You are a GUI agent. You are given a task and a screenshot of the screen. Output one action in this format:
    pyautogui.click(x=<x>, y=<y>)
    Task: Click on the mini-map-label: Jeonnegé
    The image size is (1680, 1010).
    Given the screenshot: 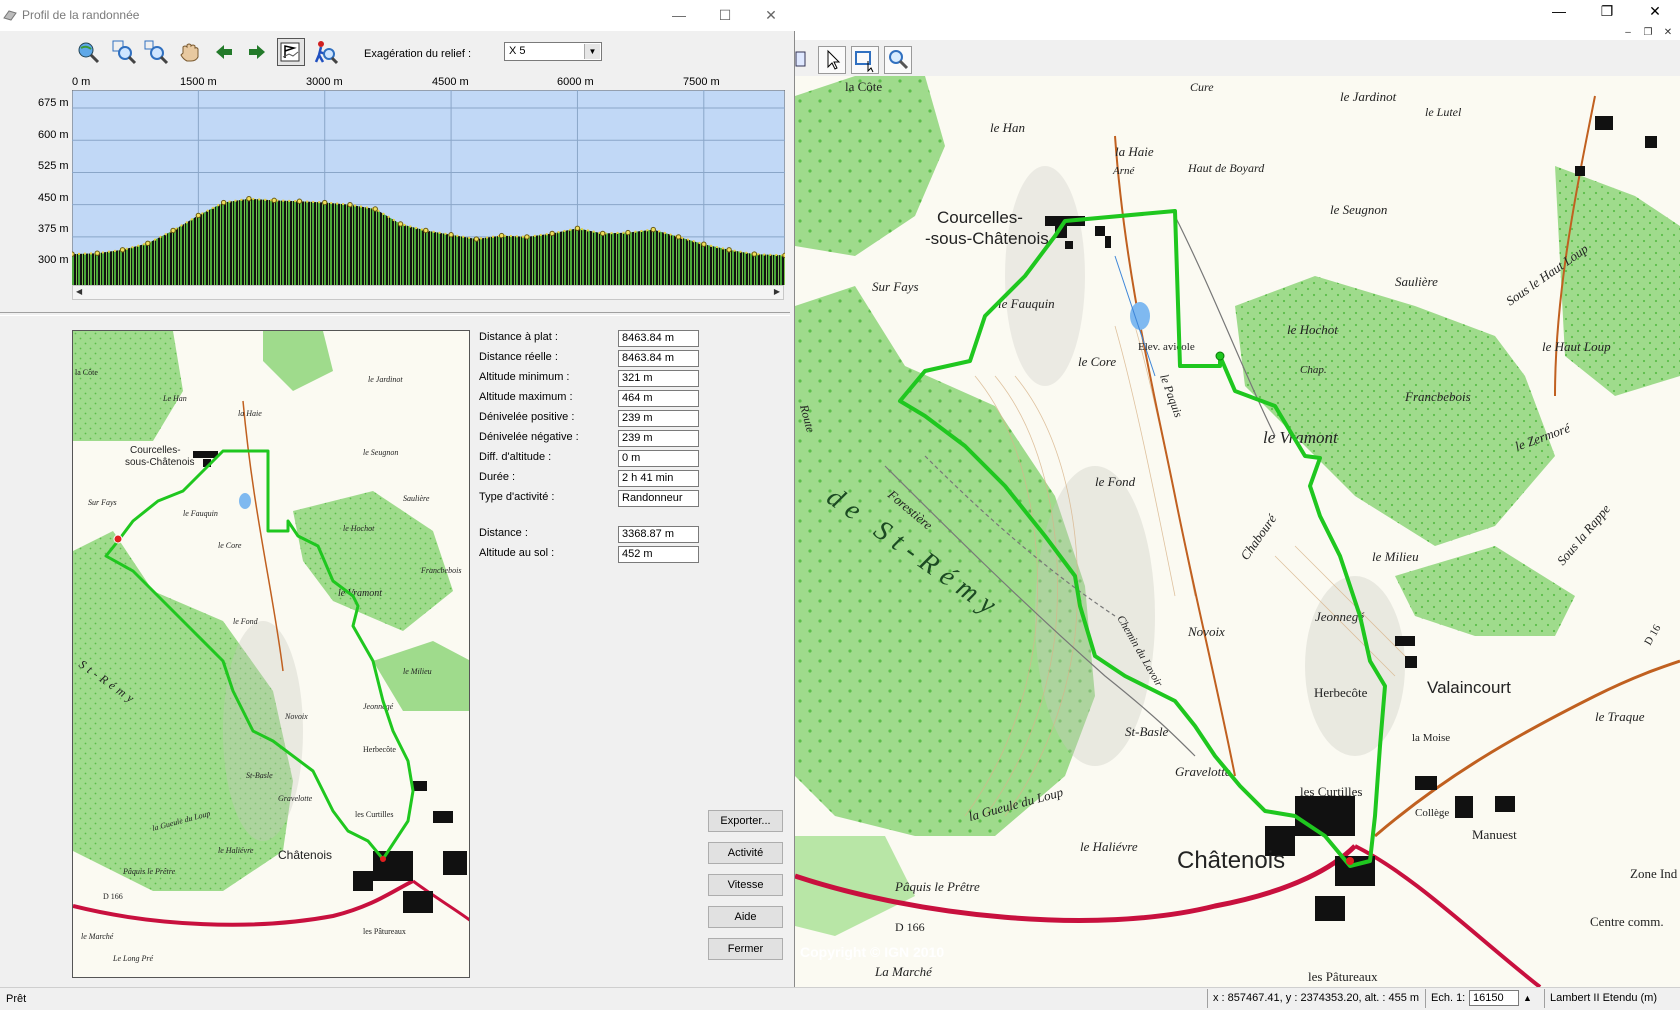 What is the action you would take?
    pyautogui.click(x=378, y=706)
    